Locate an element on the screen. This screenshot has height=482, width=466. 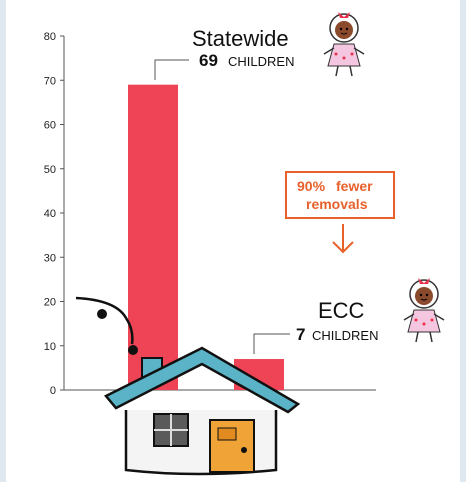
y-tick-label: 0 is located at coordinates (53, 391).